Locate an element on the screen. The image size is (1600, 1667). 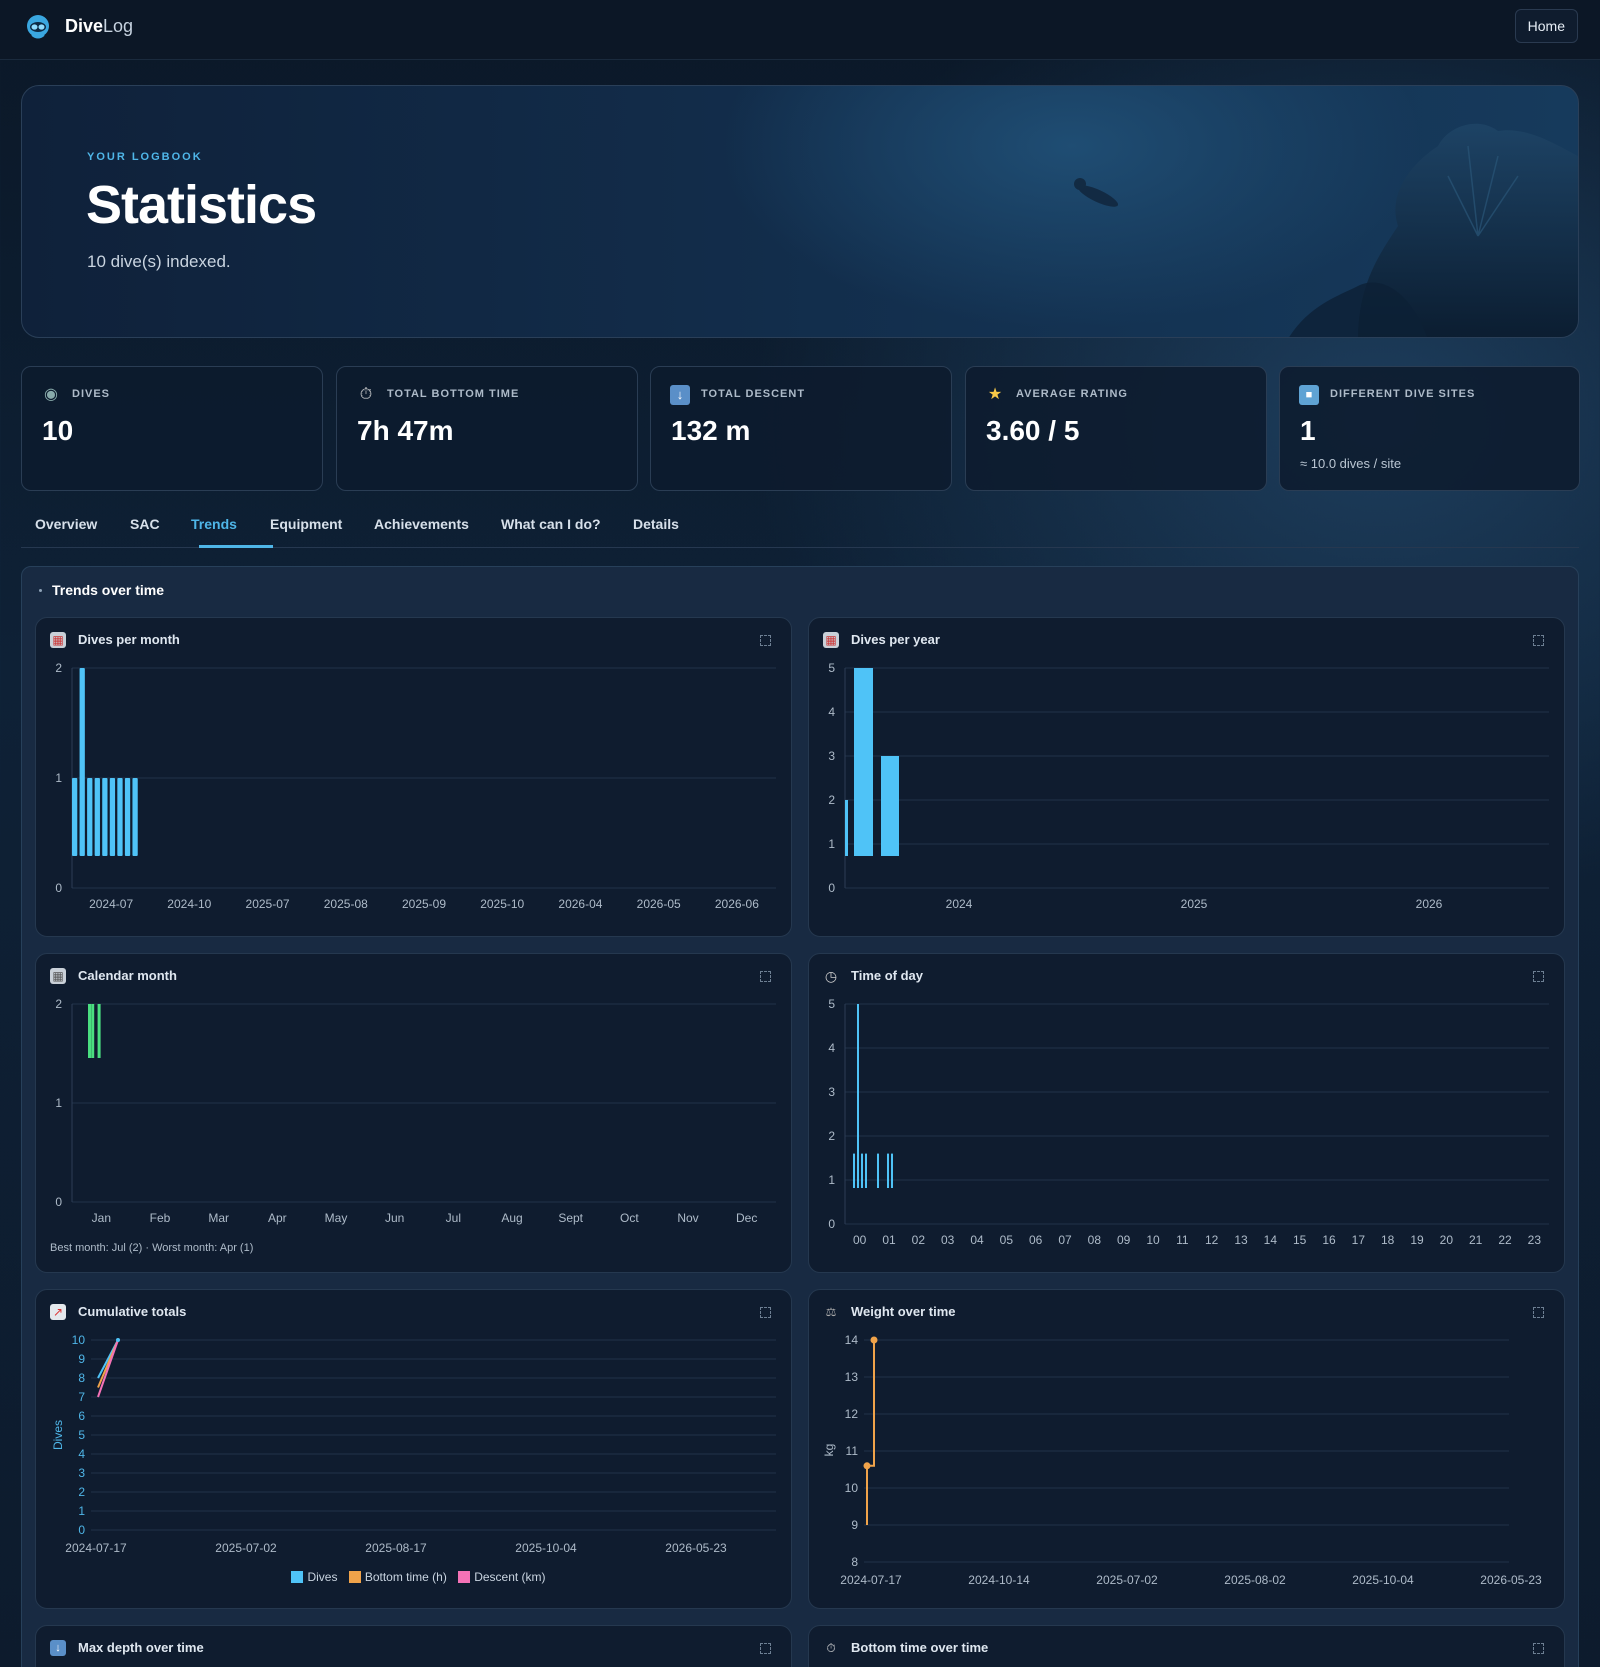
tab-trends: Trends is located at coordinates (214, 524).